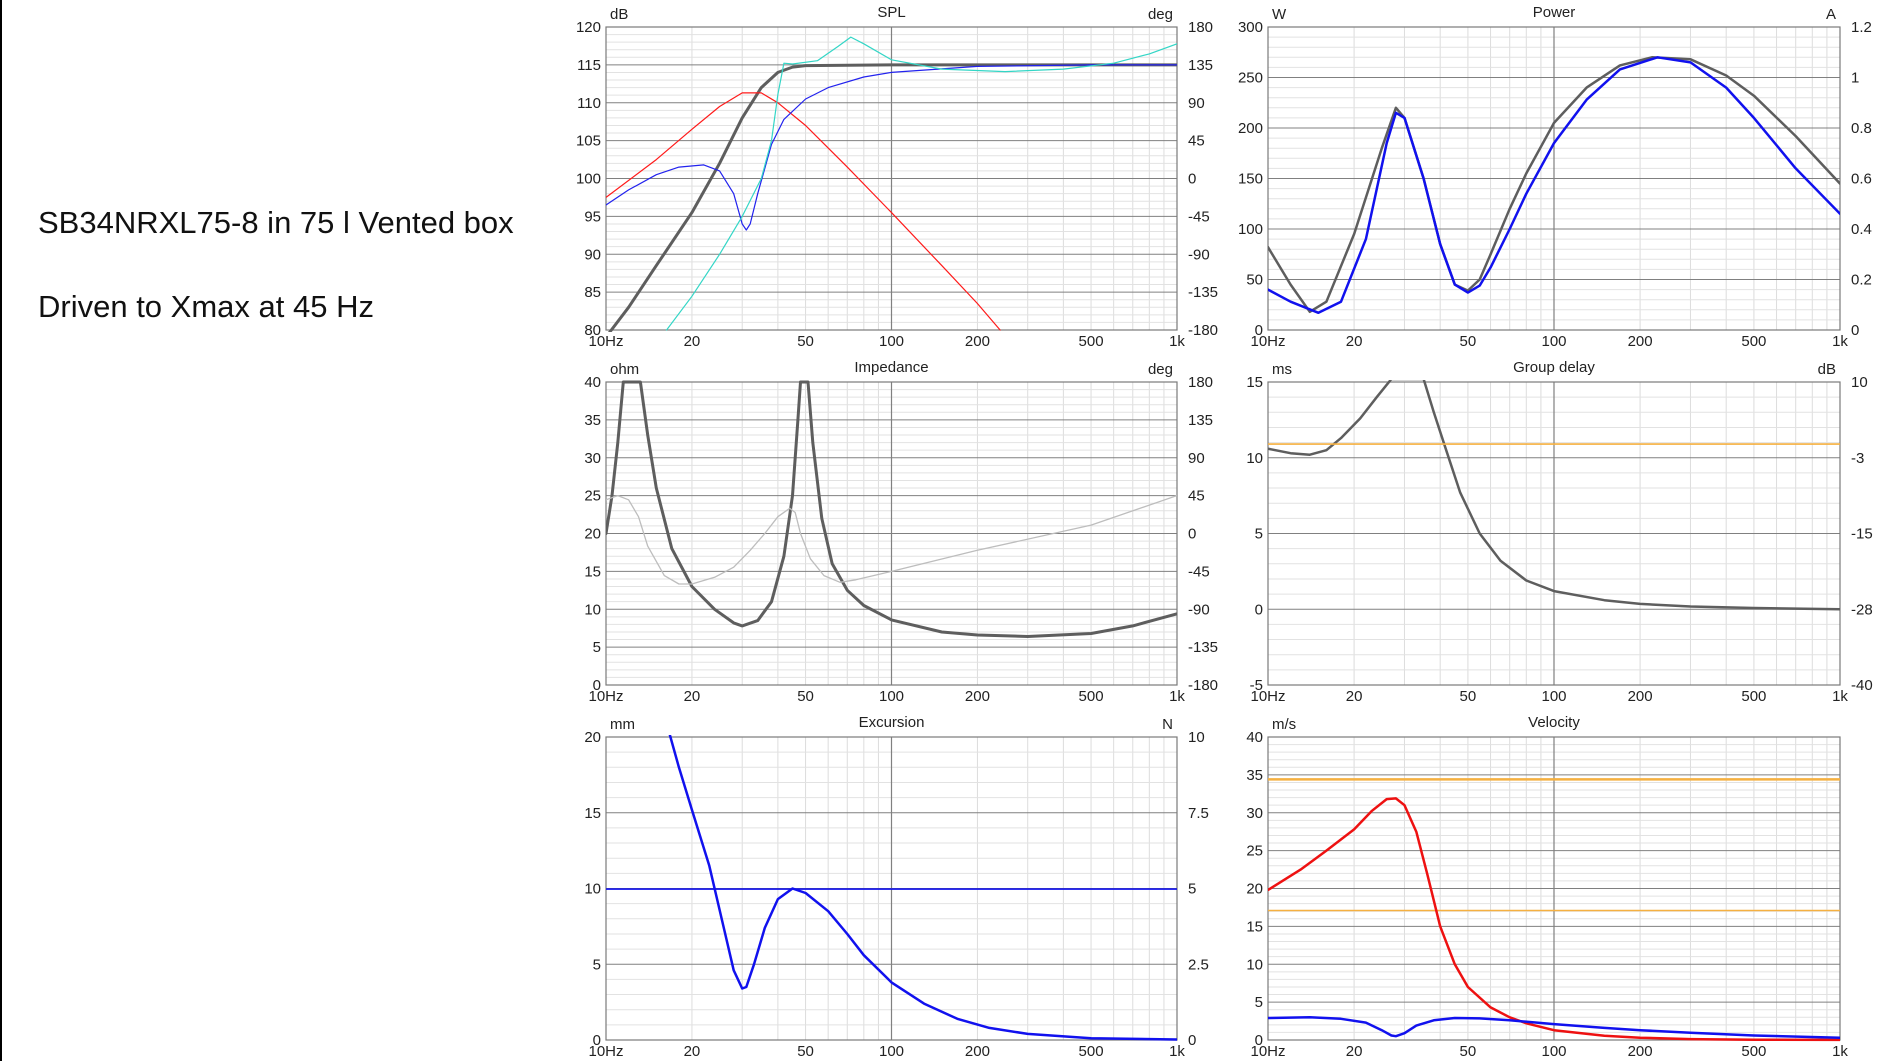  I want to click on unit-label-right: N, so click(1167, 724).